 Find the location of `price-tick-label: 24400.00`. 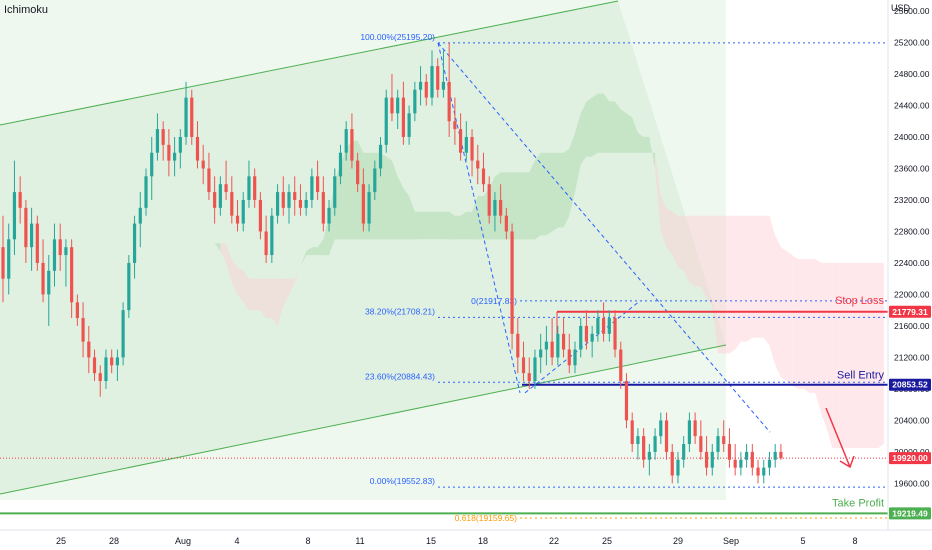

price-tick-label: 24400.00 is located at coordinates (912, 105).